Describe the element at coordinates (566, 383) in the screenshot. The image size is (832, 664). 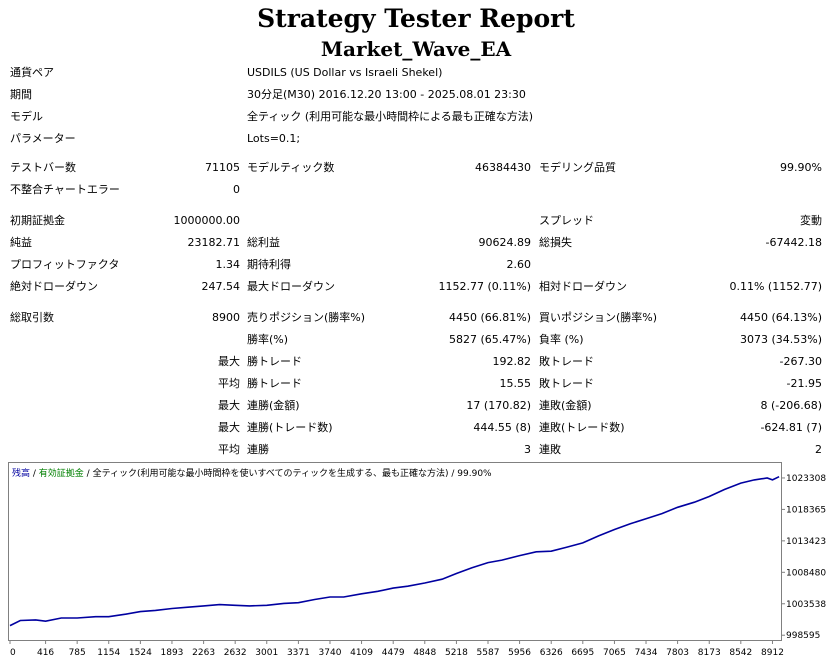
I see `avg-loss-label: 敗トレード` at that location.